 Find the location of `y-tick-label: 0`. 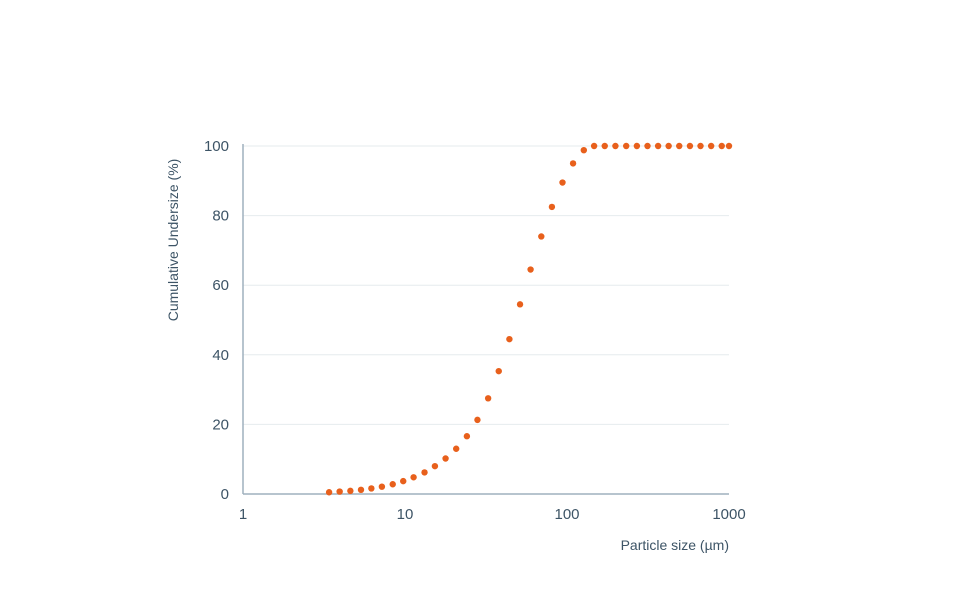

y-tick-label: 0 is located at coordinates (225, 494).